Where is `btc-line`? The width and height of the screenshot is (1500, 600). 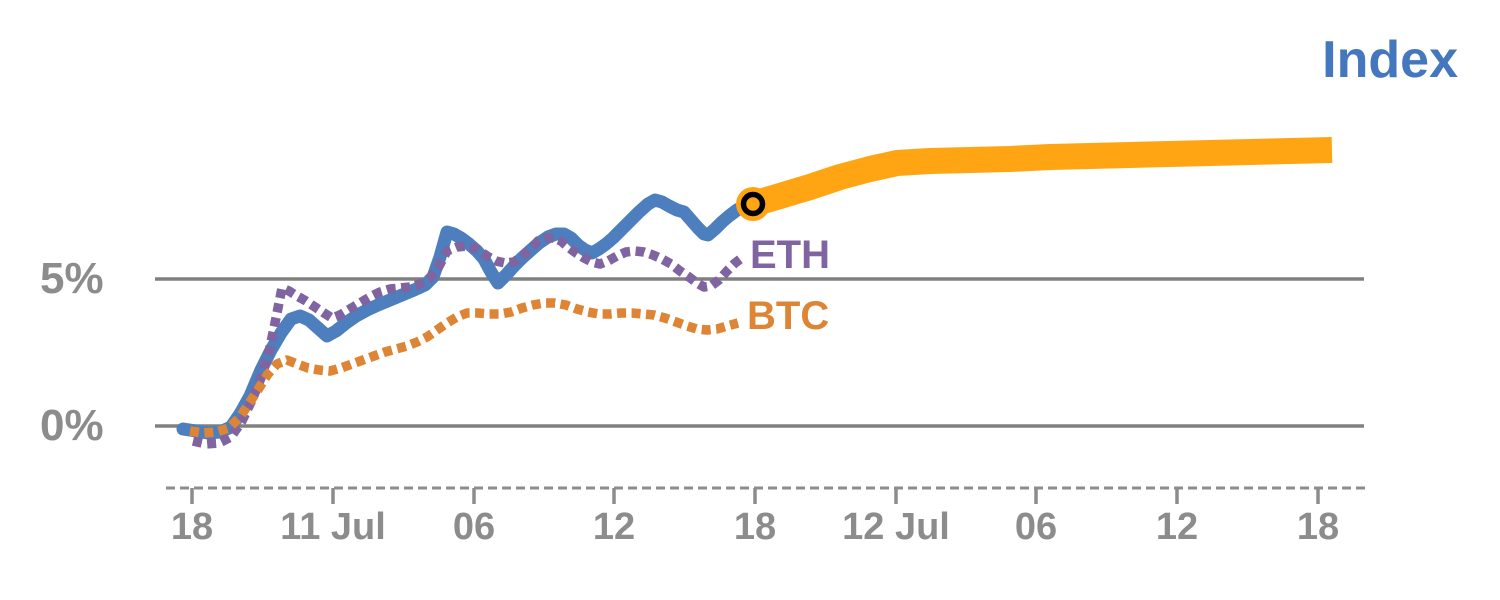 btc-line is located at coordinates (464, 368).